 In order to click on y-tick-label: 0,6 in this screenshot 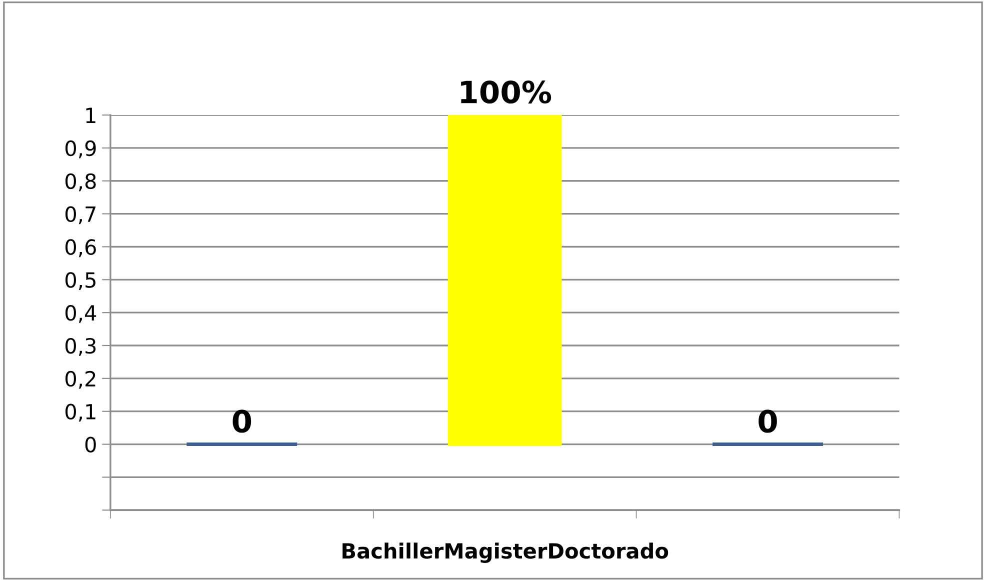, I will do `click(80, 248)`.